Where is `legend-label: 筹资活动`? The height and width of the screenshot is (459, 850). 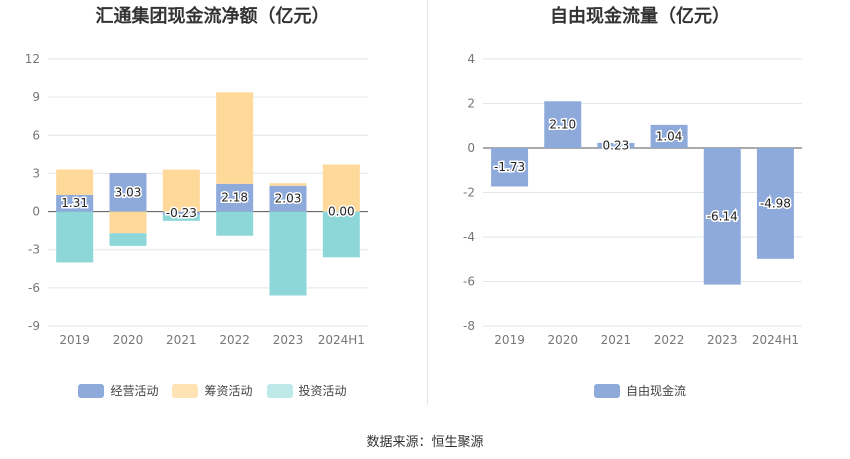
legend-label: 筹资活动 is located at coordinates (228, 391).